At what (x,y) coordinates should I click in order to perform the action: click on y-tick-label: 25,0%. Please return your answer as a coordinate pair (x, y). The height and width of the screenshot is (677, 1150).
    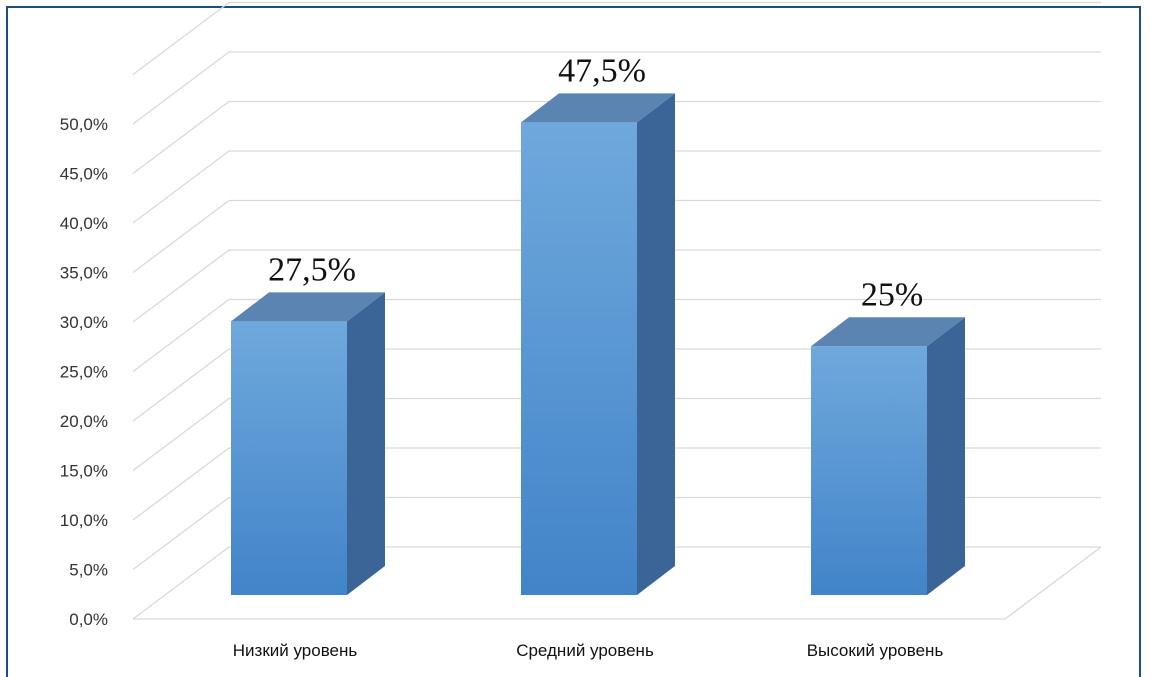
    Looking at the image, I should click on (84, 372).